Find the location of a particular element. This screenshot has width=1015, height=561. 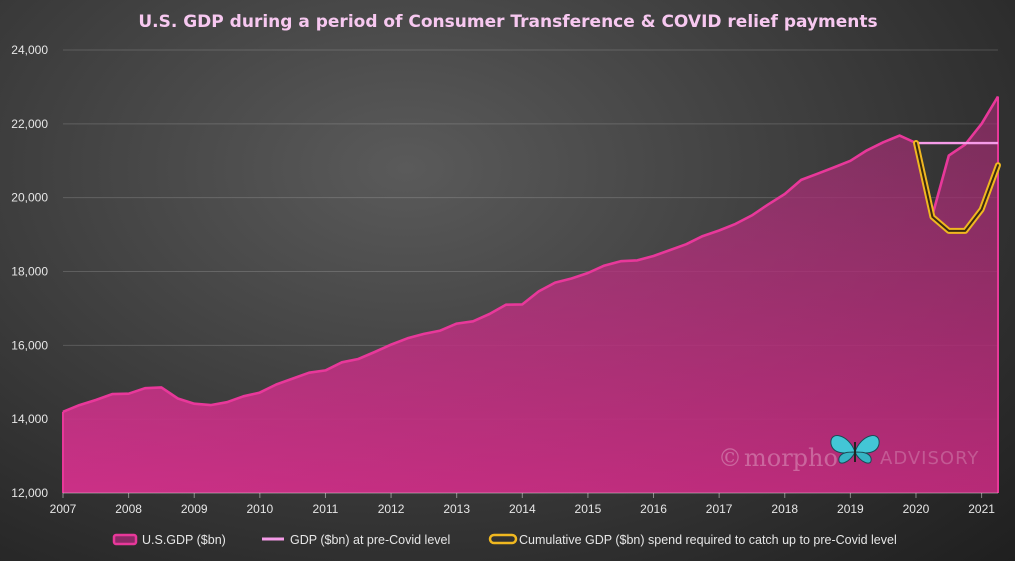

legend-label-gdp: U.S.GDP ($bn) is located at coordinates (184, 540).